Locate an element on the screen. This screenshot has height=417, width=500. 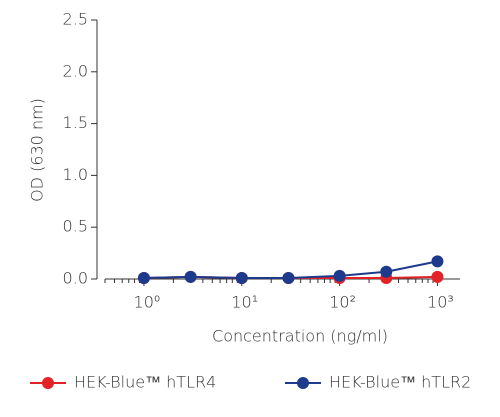
x-axis-label: Concentration (ng/ml) is located at coordinates (300, 336).